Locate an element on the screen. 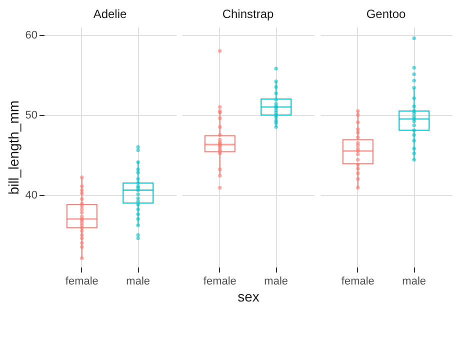 The image size is (474, 338). y-tick-label: 40 is located at coordinates (31, 196).